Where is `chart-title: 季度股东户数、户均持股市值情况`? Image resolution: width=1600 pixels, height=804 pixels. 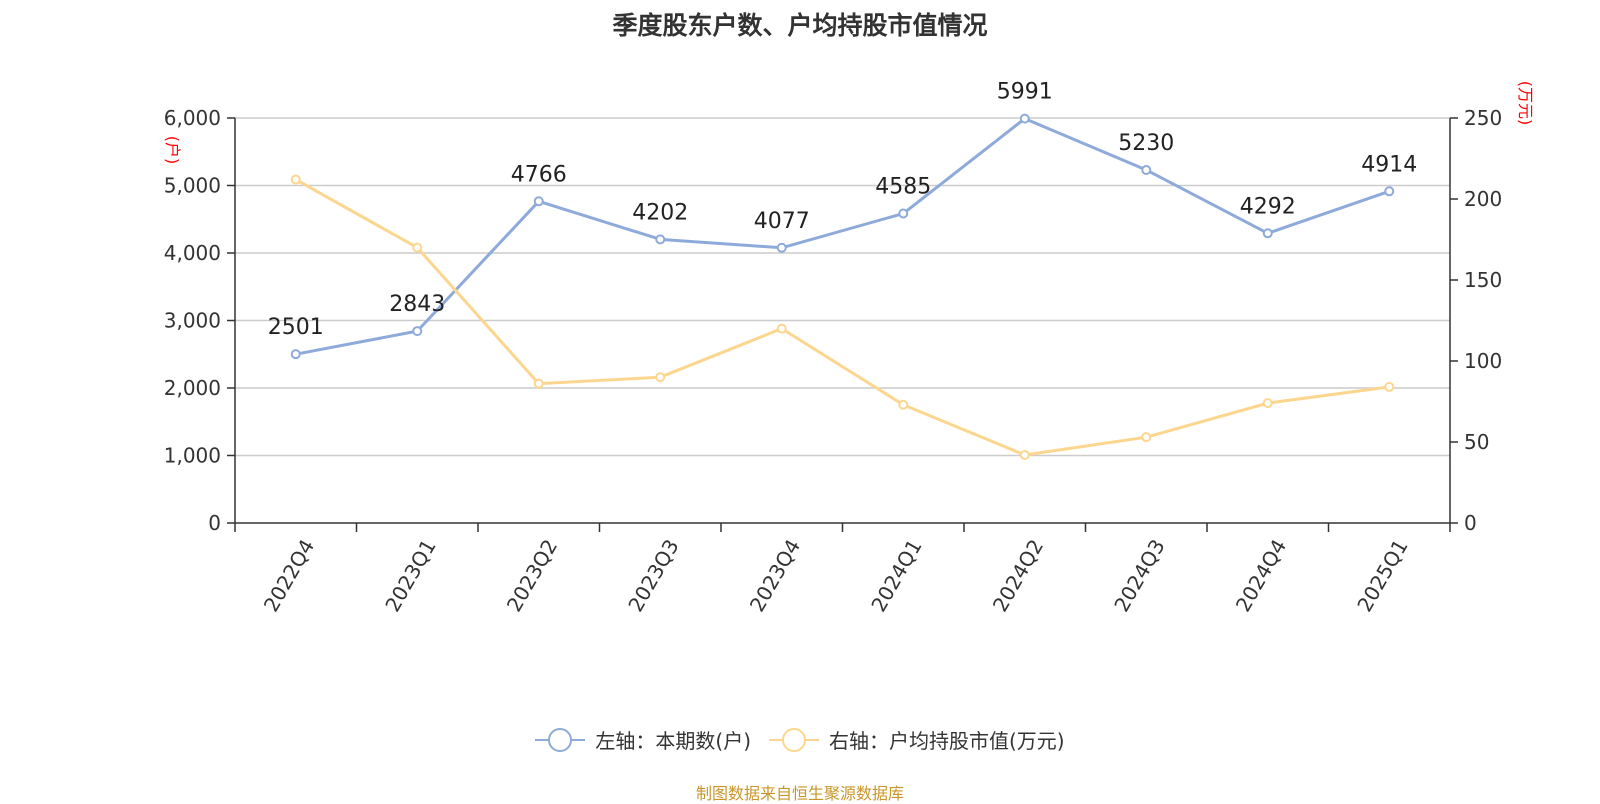 chart-title: 季度股东户数、户均持股市值情况 is located at coordinates (800, 25).